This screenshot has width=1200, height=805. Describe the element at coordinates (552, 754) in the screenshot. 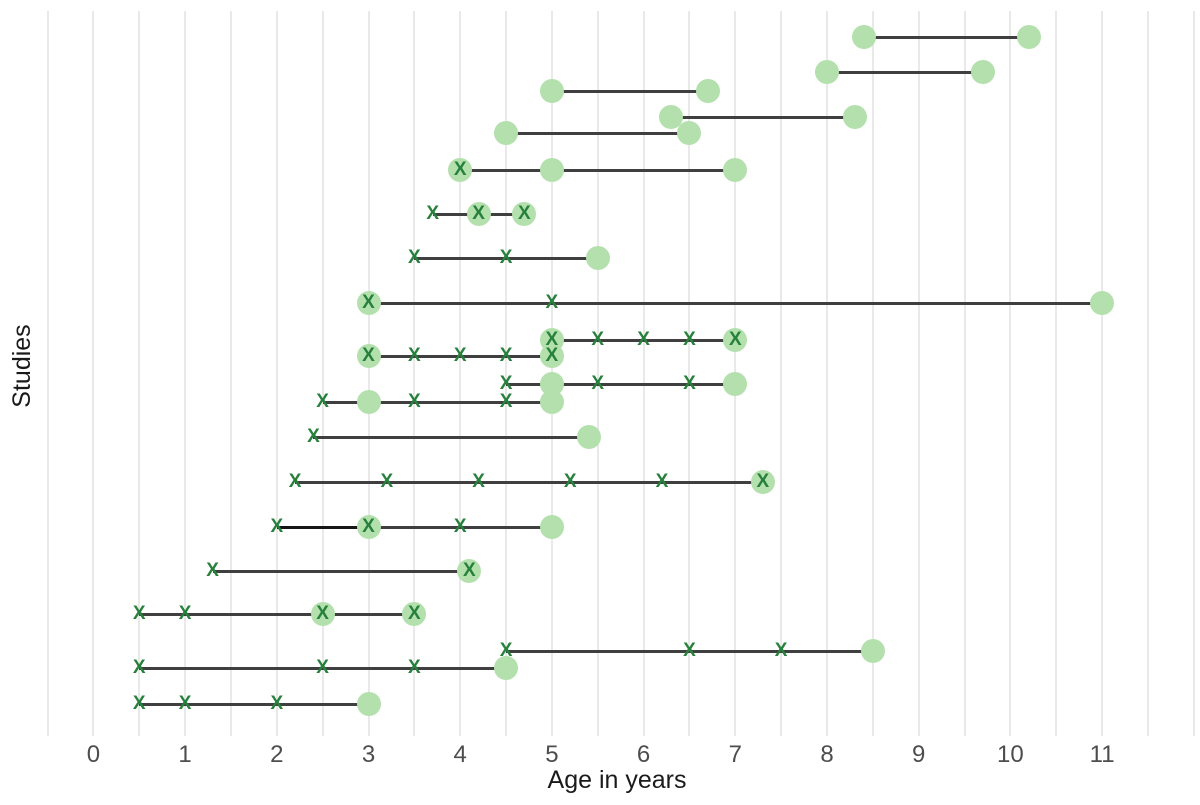

I see `x-tick-label: 5` at that location.